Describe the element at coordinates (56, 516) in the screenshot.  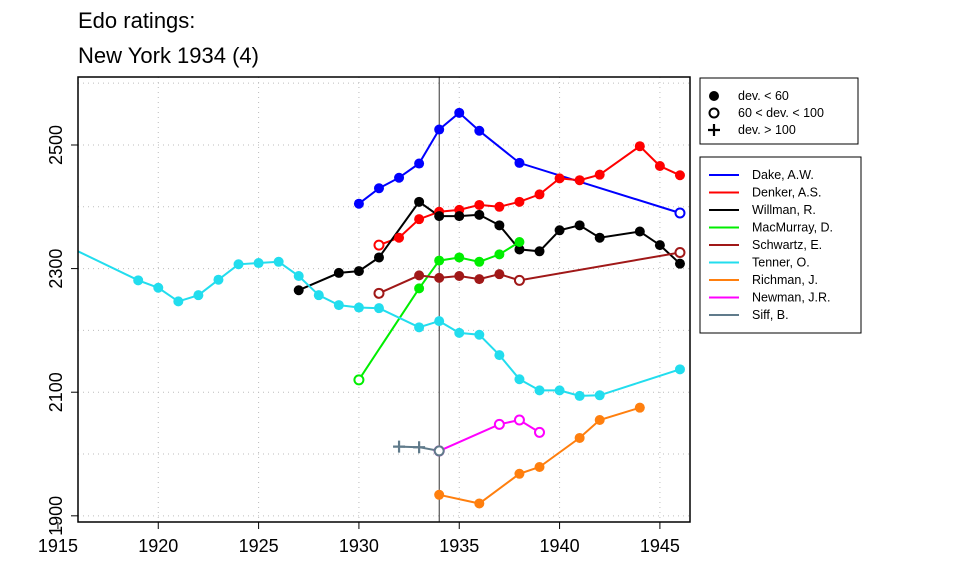
I see `y-tick-label: 1900` at that location.